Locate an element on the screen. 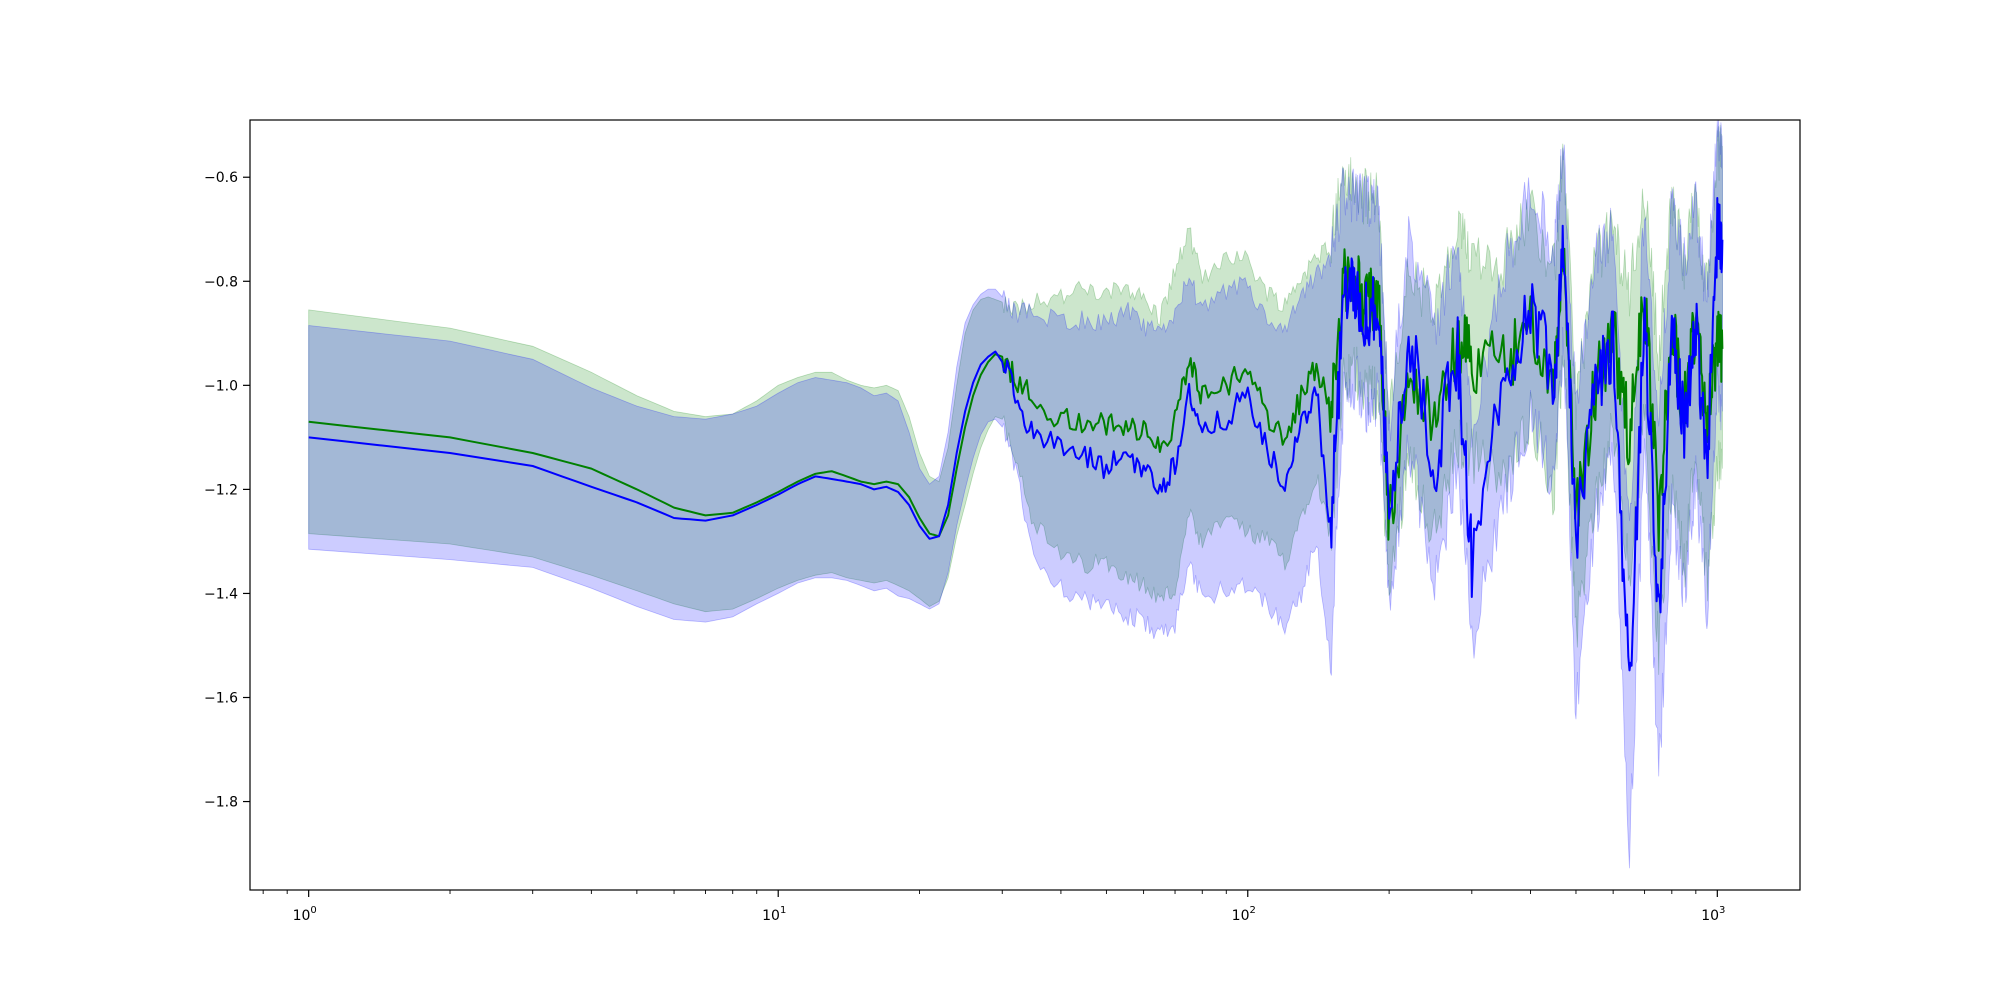  y-axis: −0.6 −0.8 −1.0 −1.2 −1.4 −1.6 −1.8 is located at coordinates (227, 490).